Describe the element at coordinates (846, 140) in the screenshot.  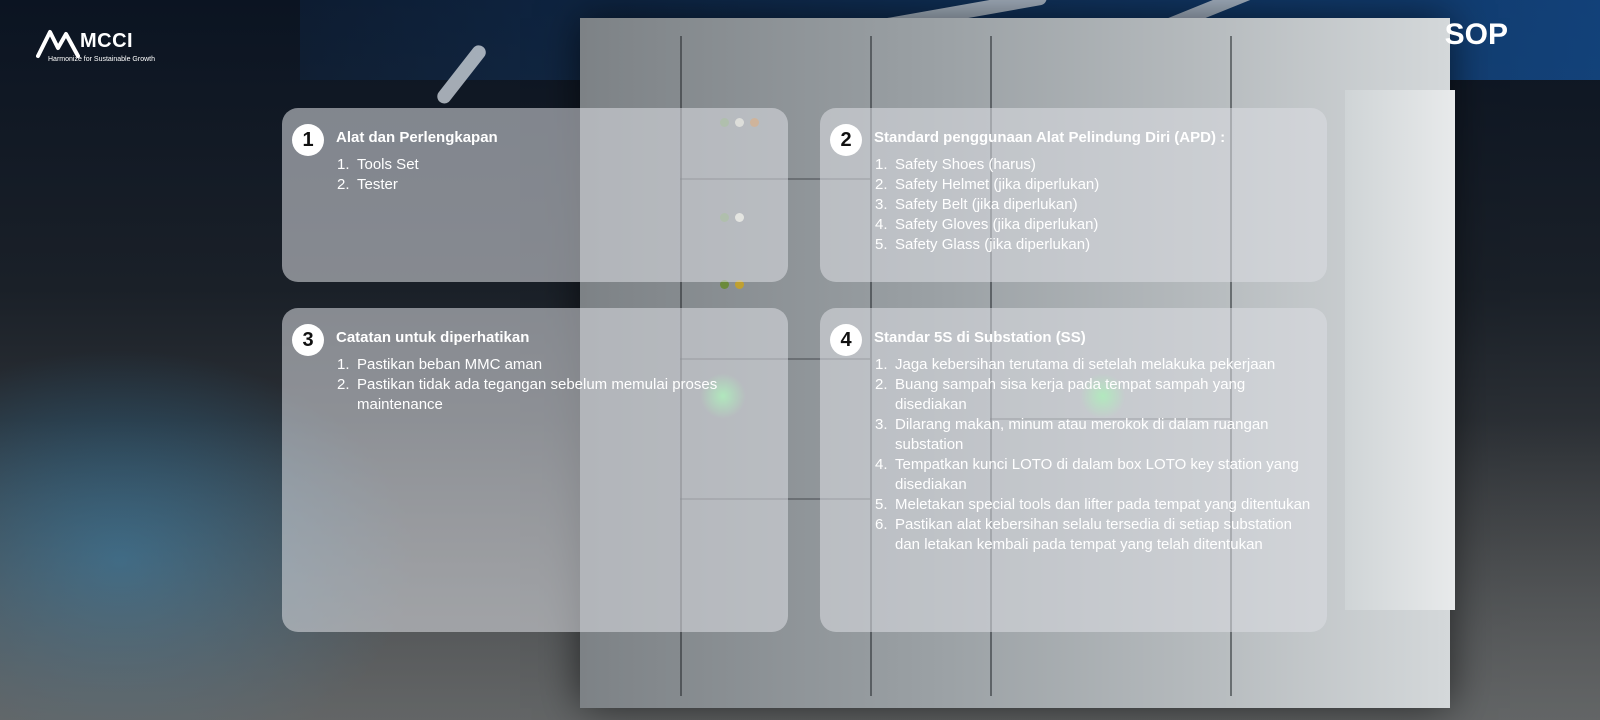
I see `card-number: 2` at that location.